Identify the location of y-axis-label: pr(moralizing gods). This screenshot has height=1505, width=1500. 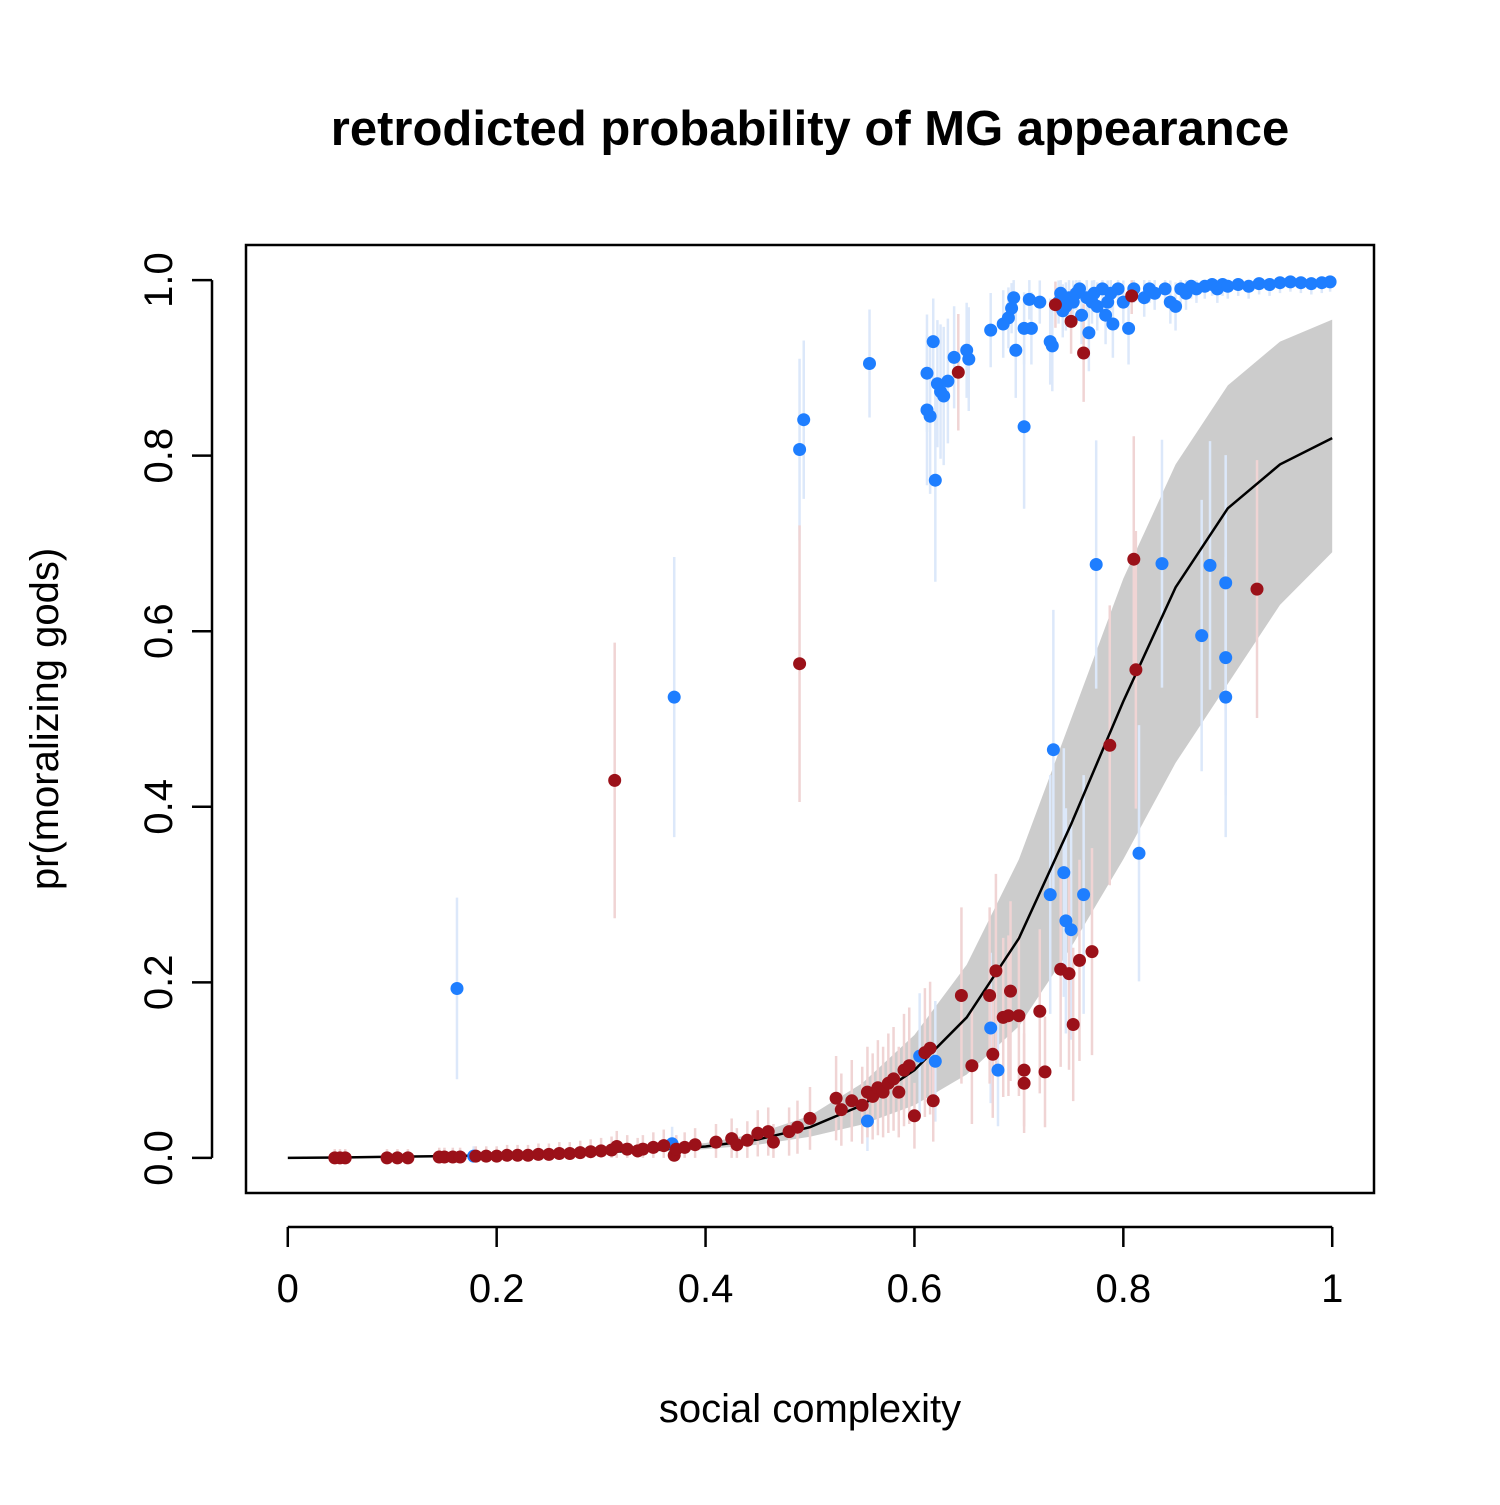
(45, 719).